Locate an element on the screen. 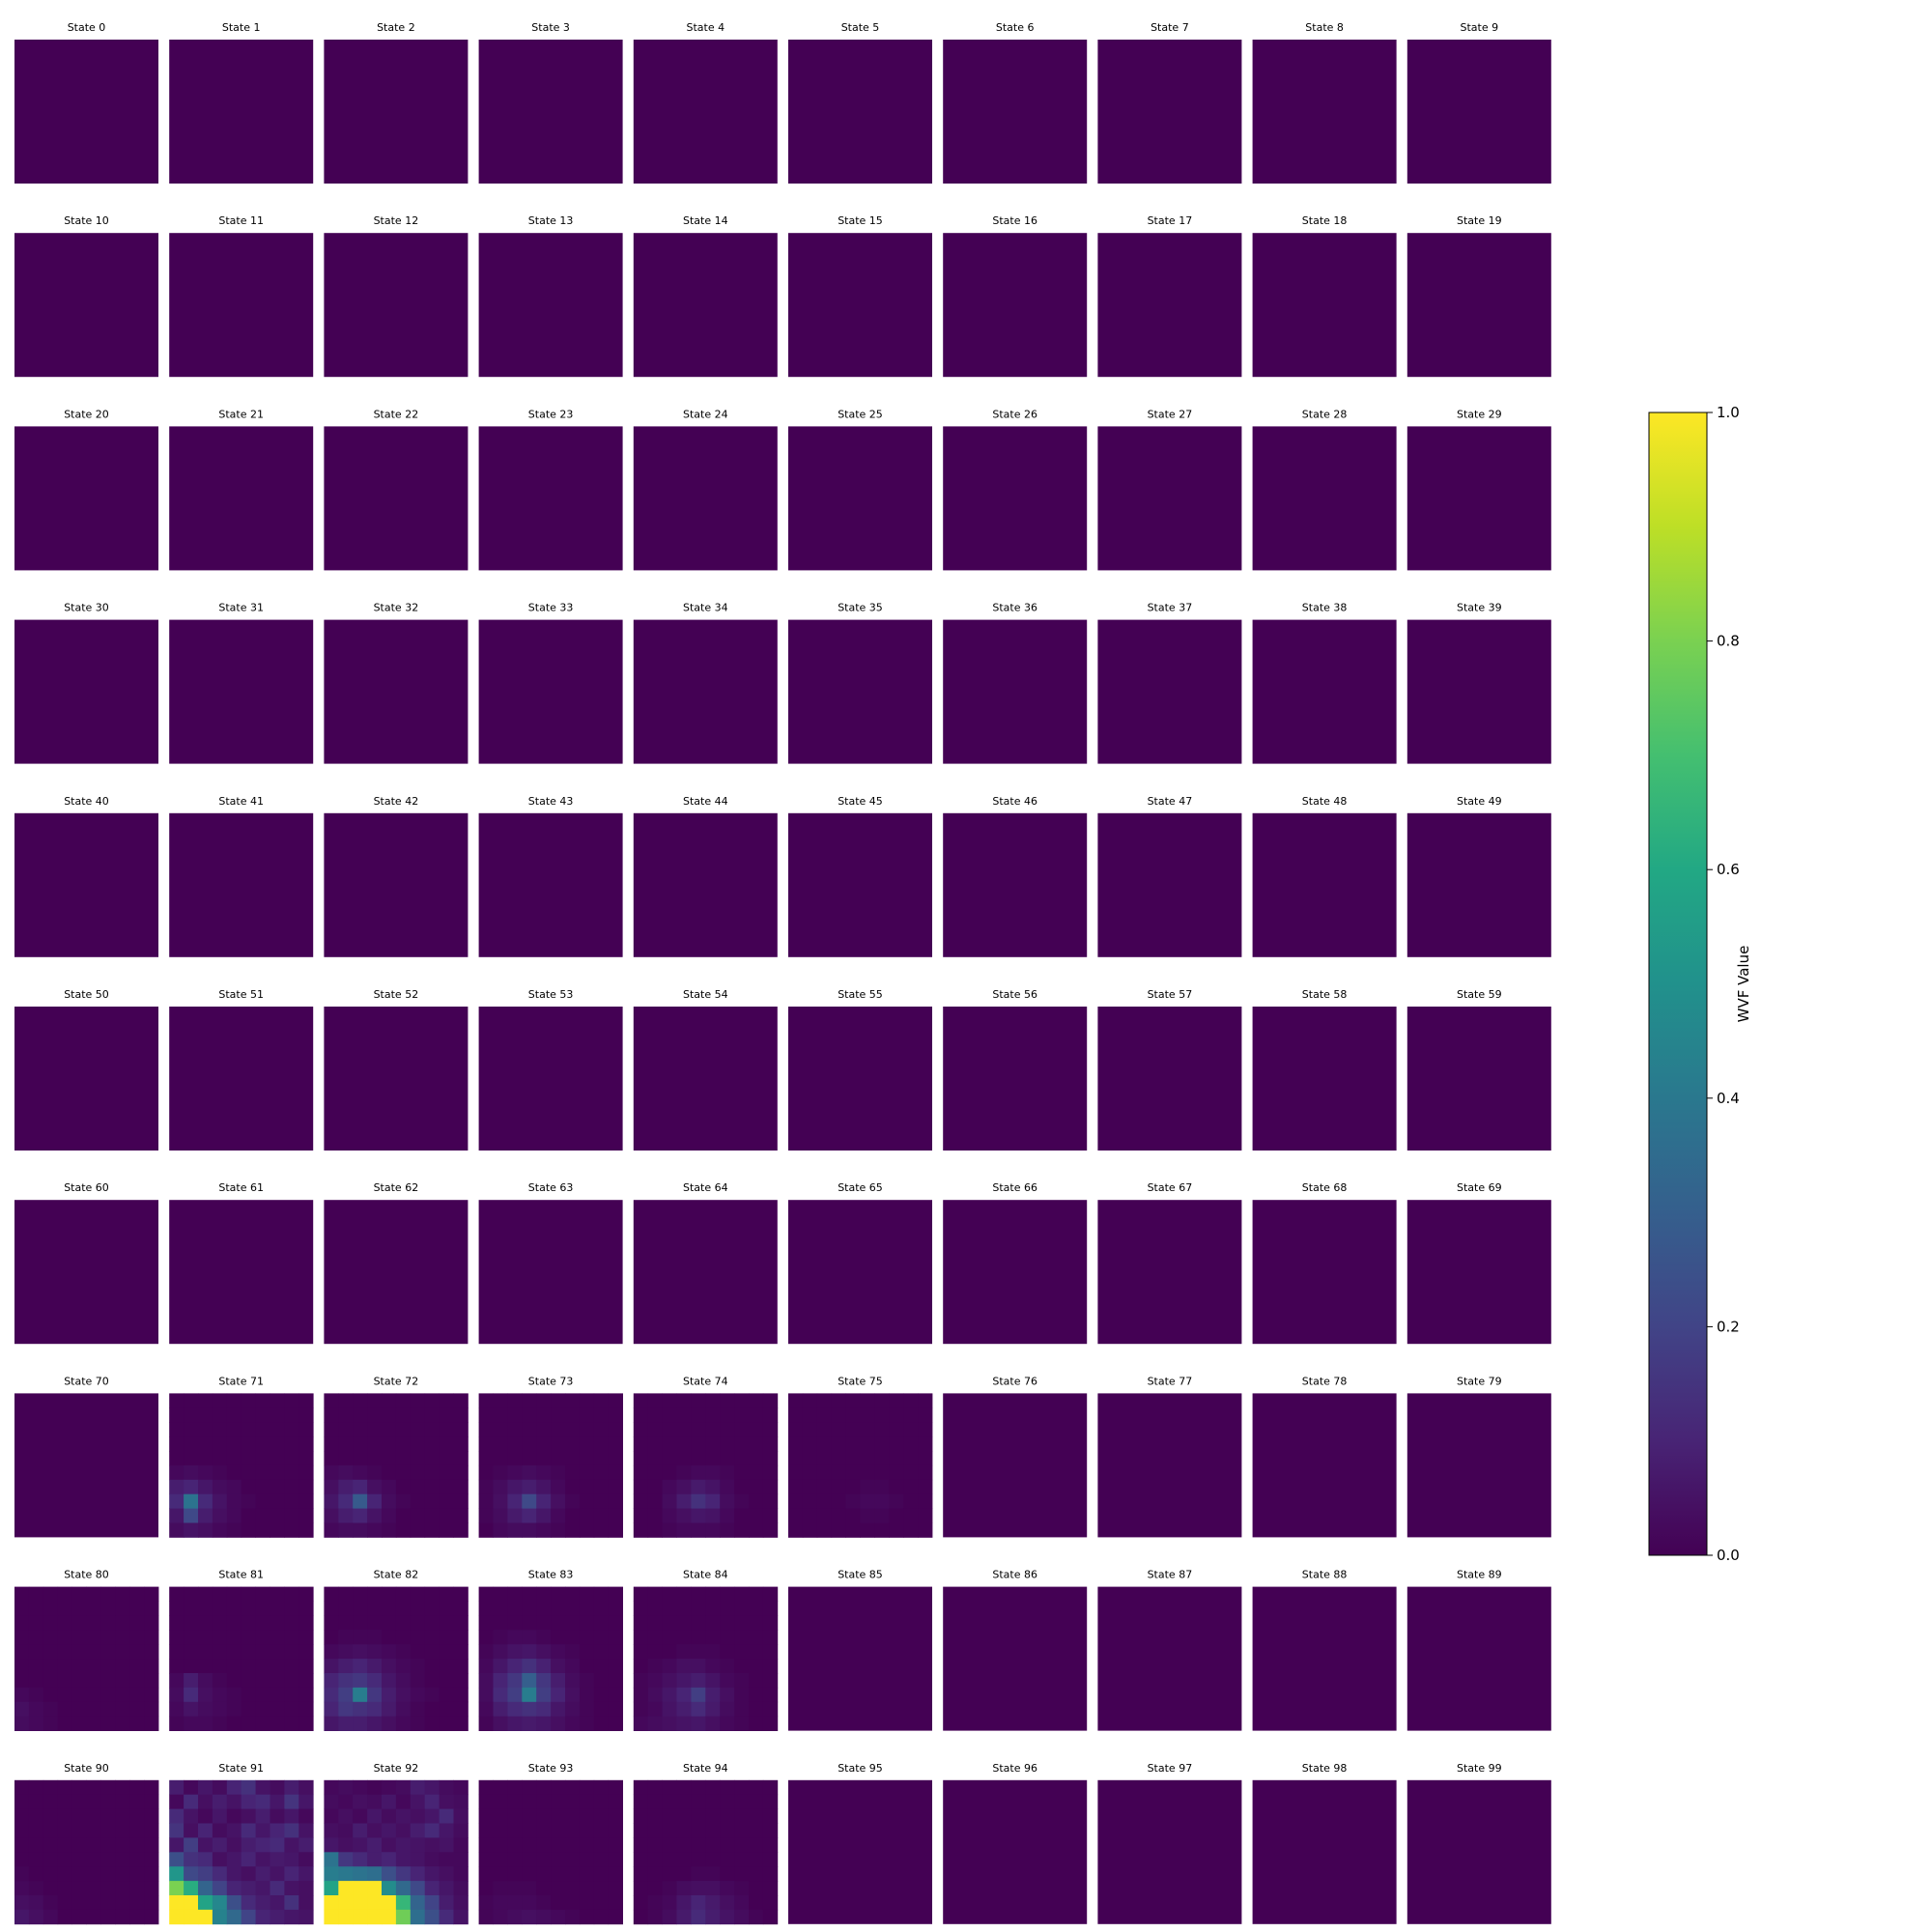 The height and width of the screenshot is (1932, 1932). panel-title: State 2 is located at coordinates (396, 27).